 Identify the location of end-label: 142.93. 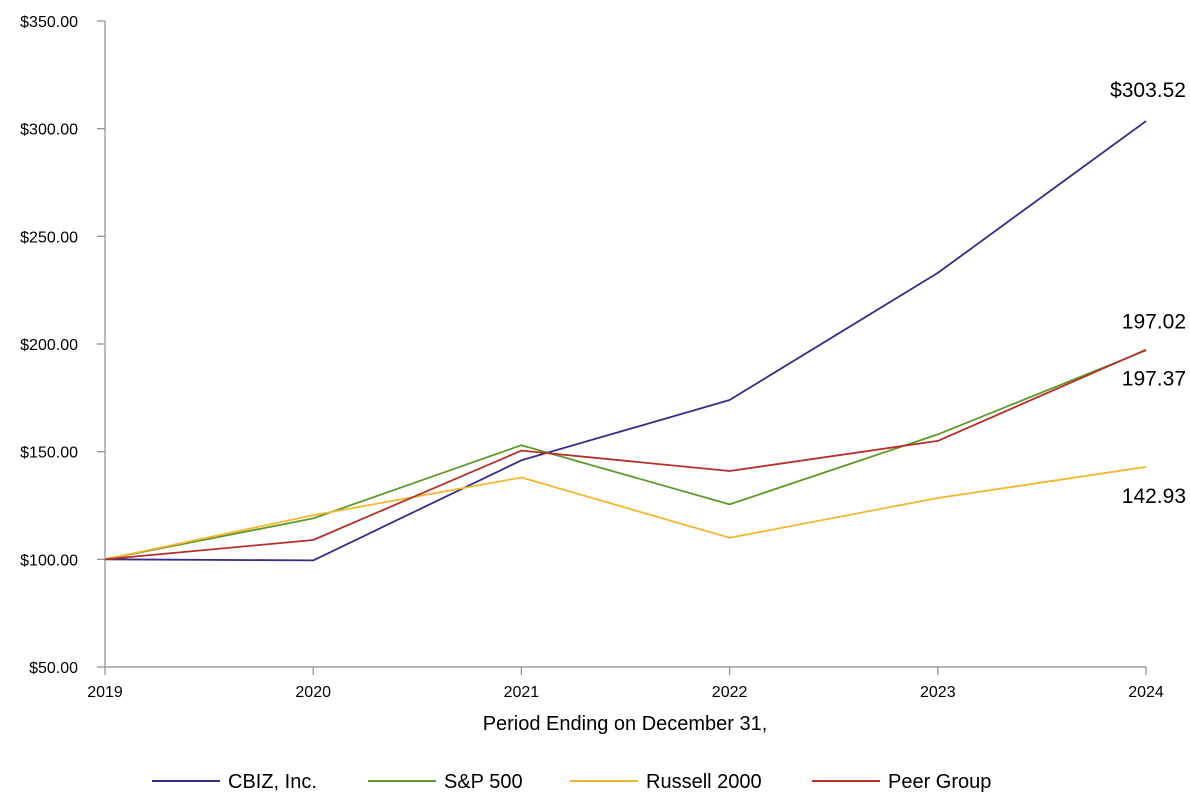
(1154, 496).